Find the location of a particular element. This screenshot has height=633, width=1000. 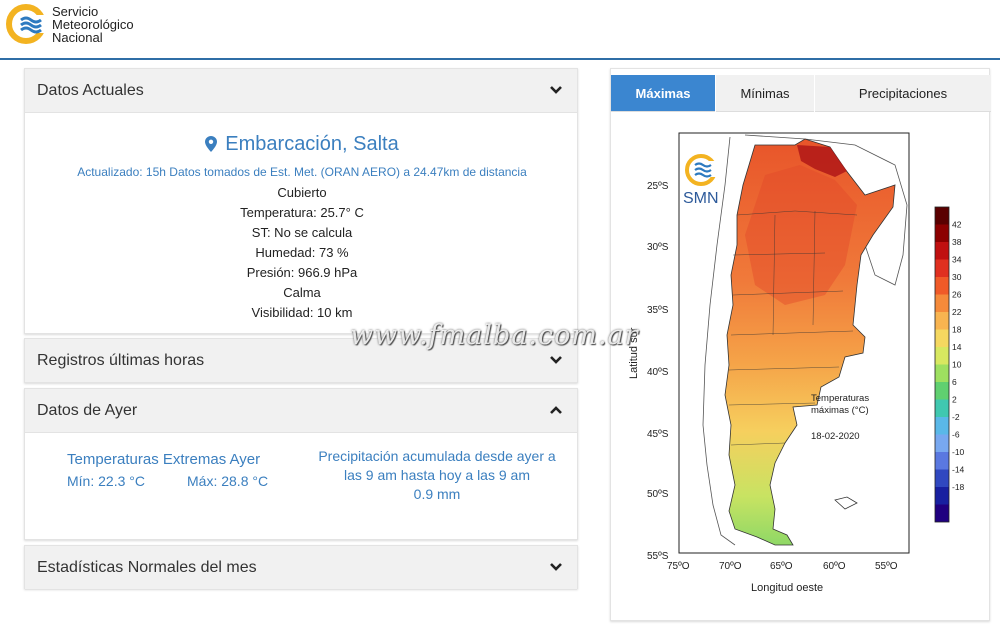

annotation-line-2: máximas (°C) is located at coordinates (840, 410).